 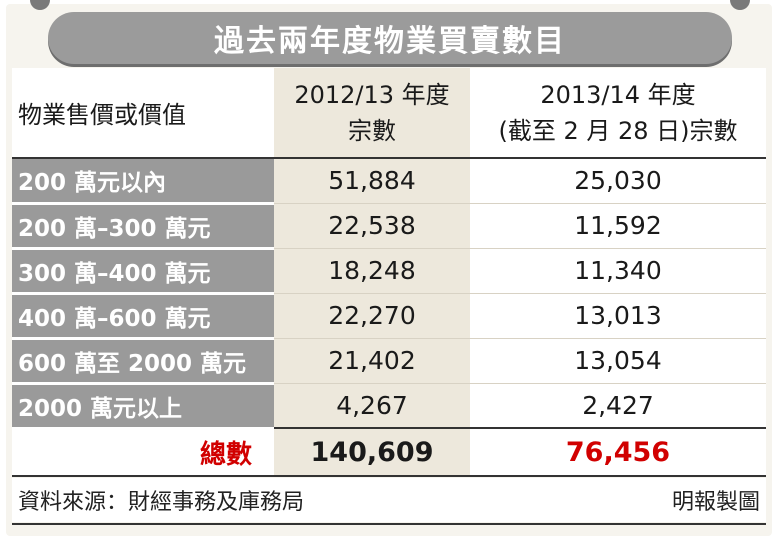 I want to click on total-label: 總數, so click(x=143, y=452).